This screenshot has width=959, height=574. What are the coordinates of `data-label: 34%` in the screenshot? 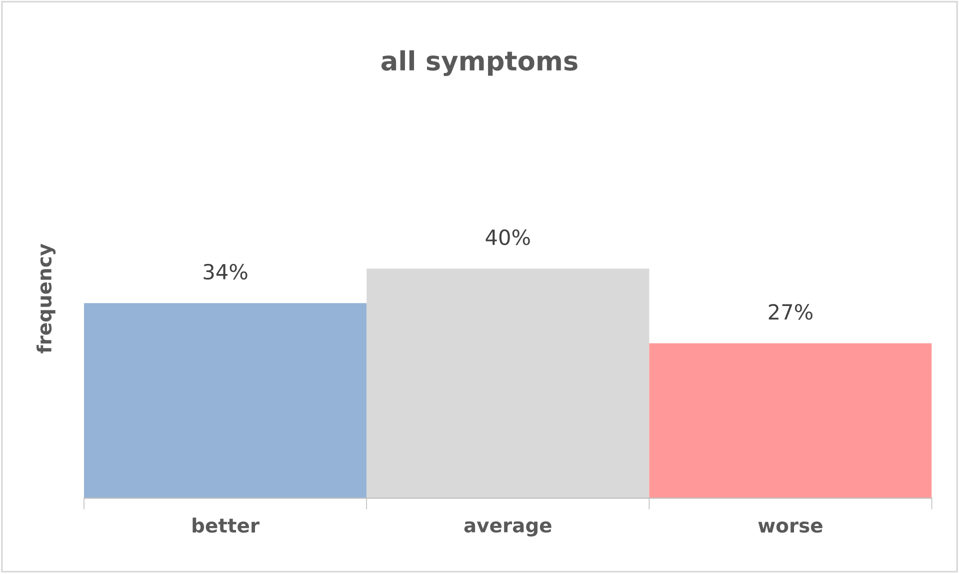 It's located at (226, 272).